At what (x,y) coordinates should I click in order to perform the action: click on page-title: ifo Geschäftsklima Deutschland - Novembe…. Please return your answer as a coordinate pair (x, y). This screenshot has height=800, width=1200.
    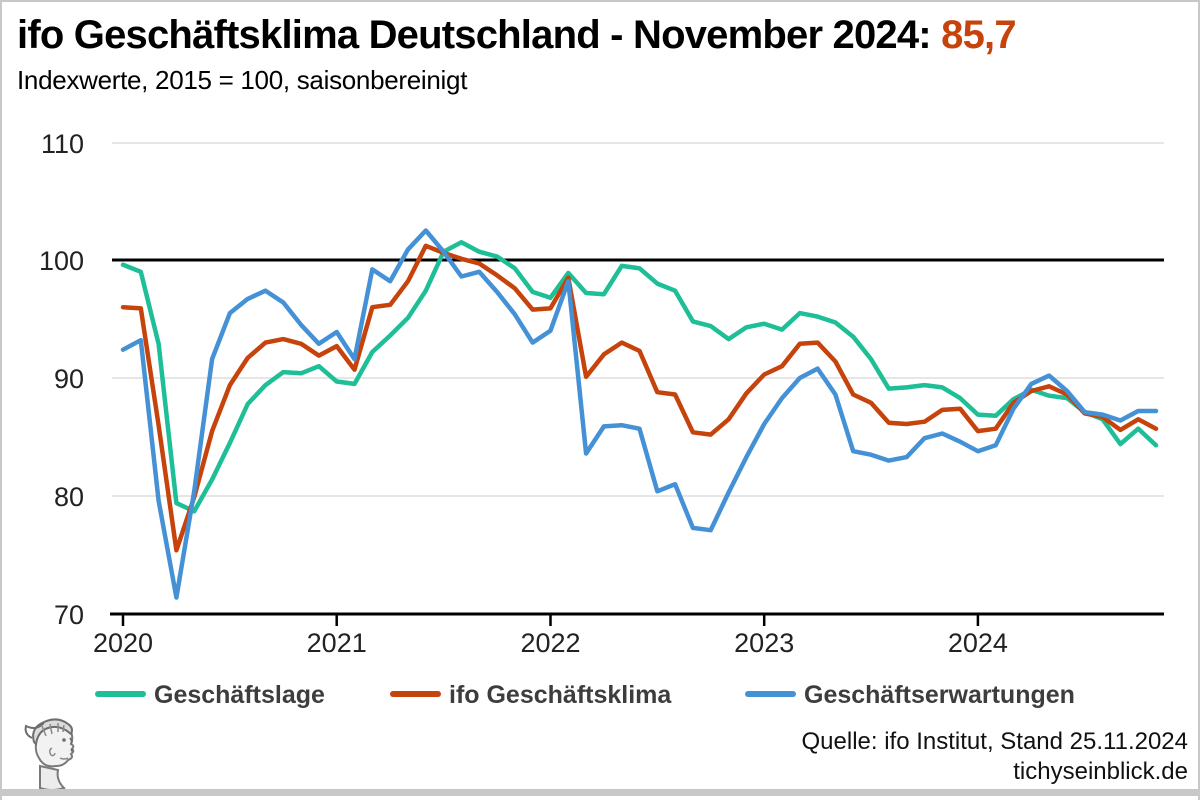
    Looking at the image, I should click on (602, 35).